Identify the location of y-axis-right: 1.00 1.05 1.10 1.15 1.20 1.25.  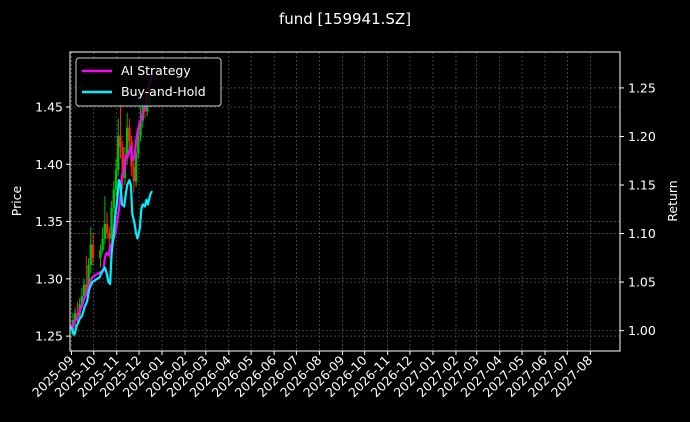
(638, 209).